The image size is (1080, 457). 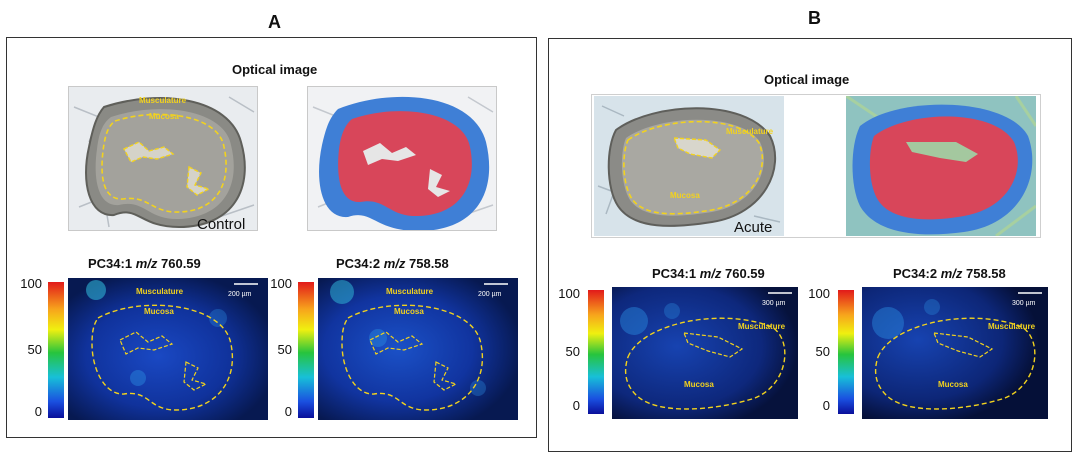 I want to click on acute-tissue-section: Musculature Mucosa Acute, so click(x=689, y=166).